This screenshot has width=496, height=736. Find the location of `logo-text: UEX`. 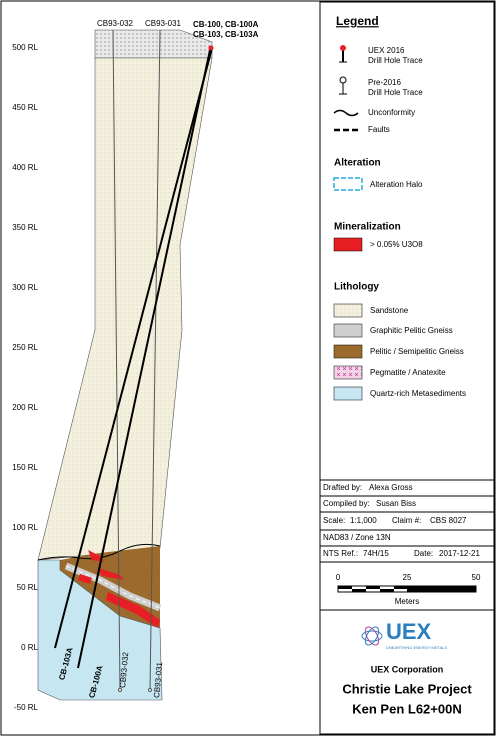

logo-text: UEX is located at coordinates (409, 631).